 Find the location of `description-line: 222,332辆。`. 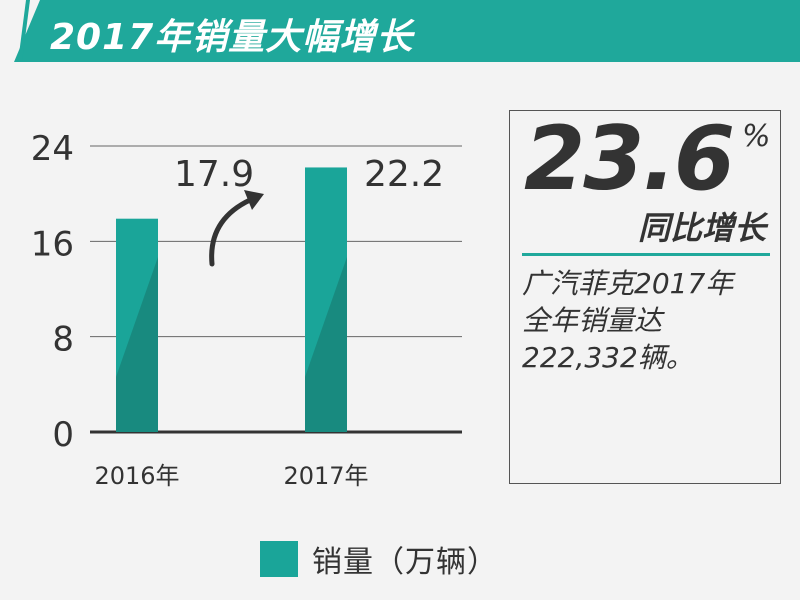

description-line: 222,332辆。 is located at coordinates (608, 357).